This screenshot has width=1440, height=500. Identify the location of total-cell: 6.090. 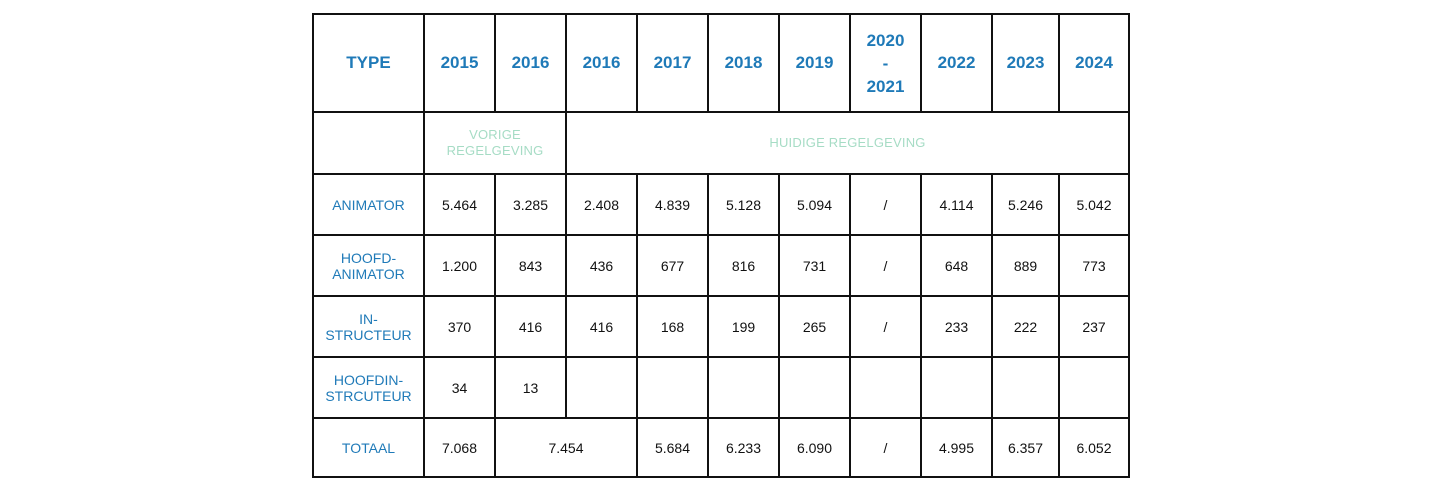
(814, 447).